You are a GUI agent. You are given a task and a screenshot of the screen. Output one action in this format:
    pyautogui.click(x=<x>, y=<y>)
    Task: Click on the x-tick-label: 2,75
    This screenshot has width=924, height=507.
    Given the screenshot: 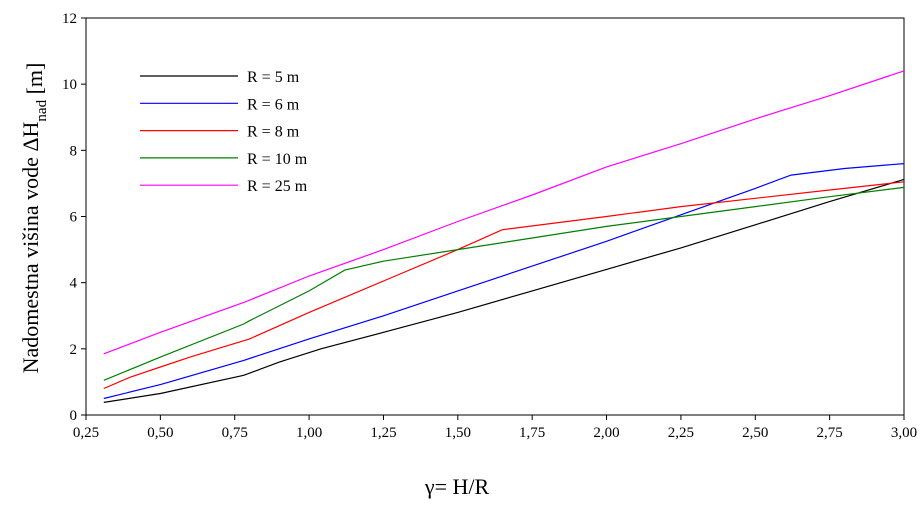 What is the action you would take?
    pyautogui.click(x=830, y=433)
    